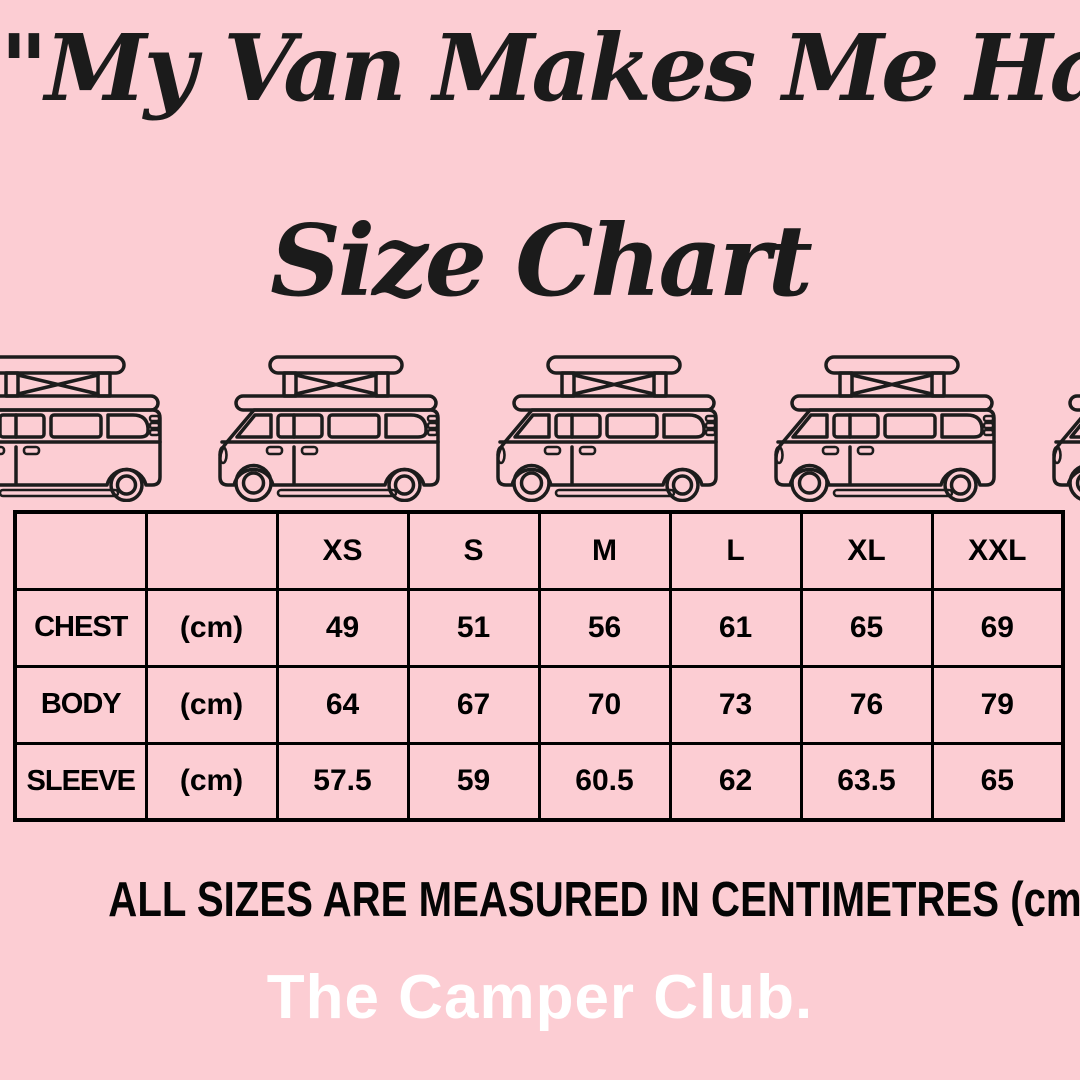 The height and width of the screenshot is (1080, 1080). I want to click on table-row-chest: CHEST (cm) 49 51 56 61 65 69, so click(539, 627).